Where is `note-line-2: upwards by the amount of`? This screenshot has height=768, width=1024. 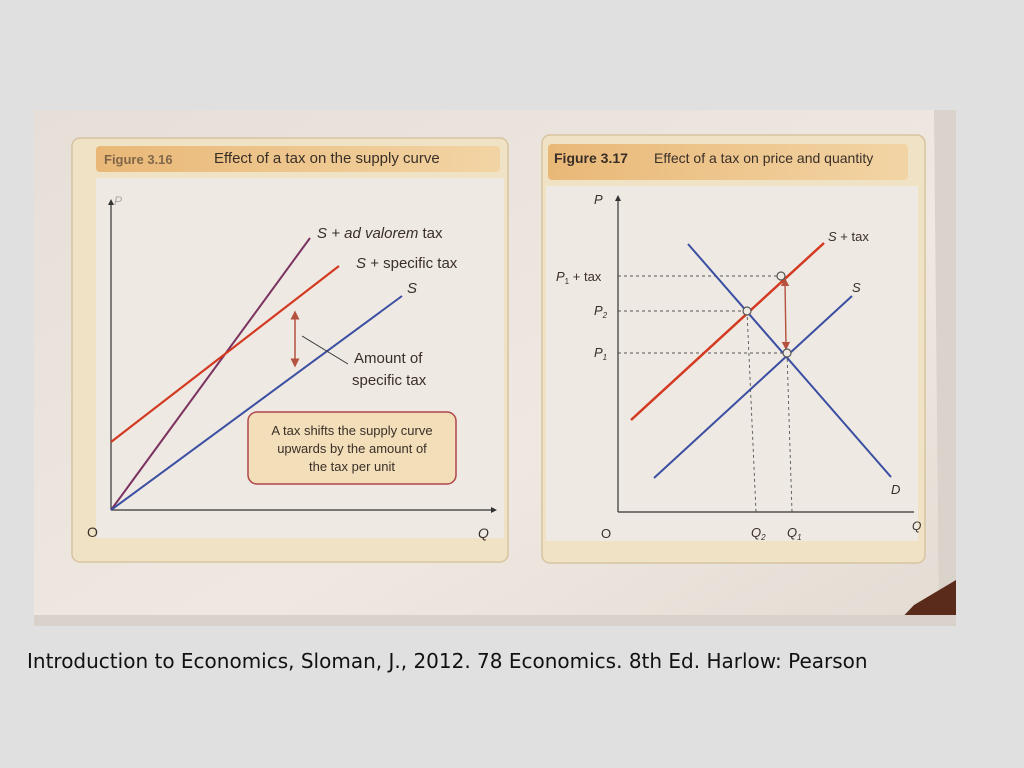
note-line-2: upwards by the amount of is located at coordinates (352, 448).